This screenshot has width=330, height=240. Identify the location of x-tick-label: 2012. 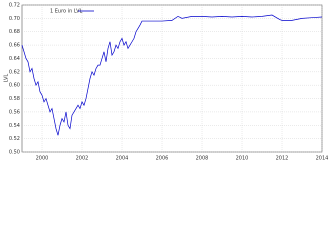
(282, 159).